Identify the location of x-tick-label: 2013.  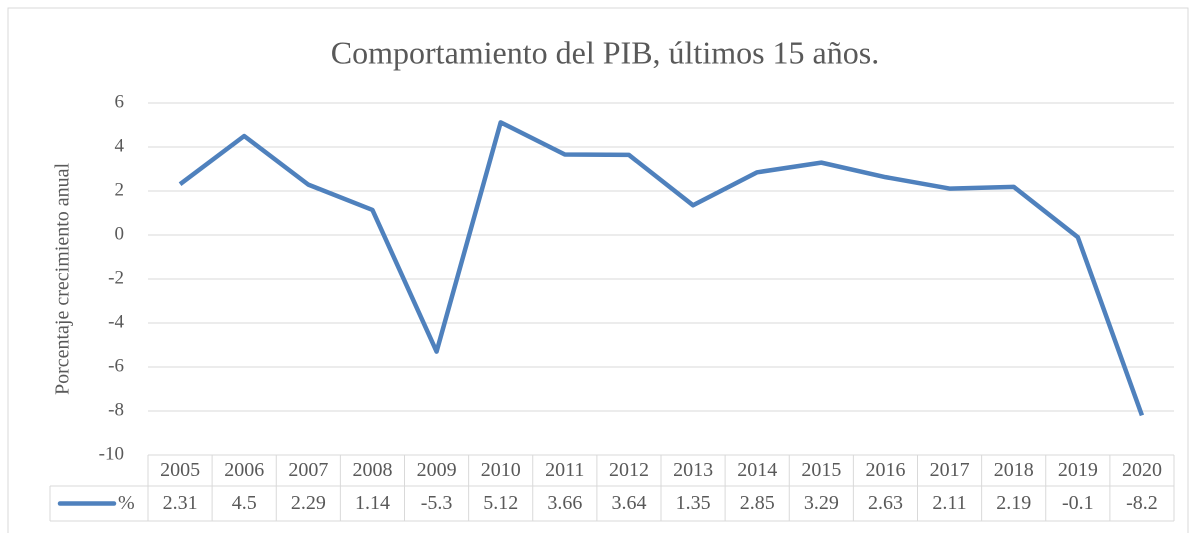
(693, 470).